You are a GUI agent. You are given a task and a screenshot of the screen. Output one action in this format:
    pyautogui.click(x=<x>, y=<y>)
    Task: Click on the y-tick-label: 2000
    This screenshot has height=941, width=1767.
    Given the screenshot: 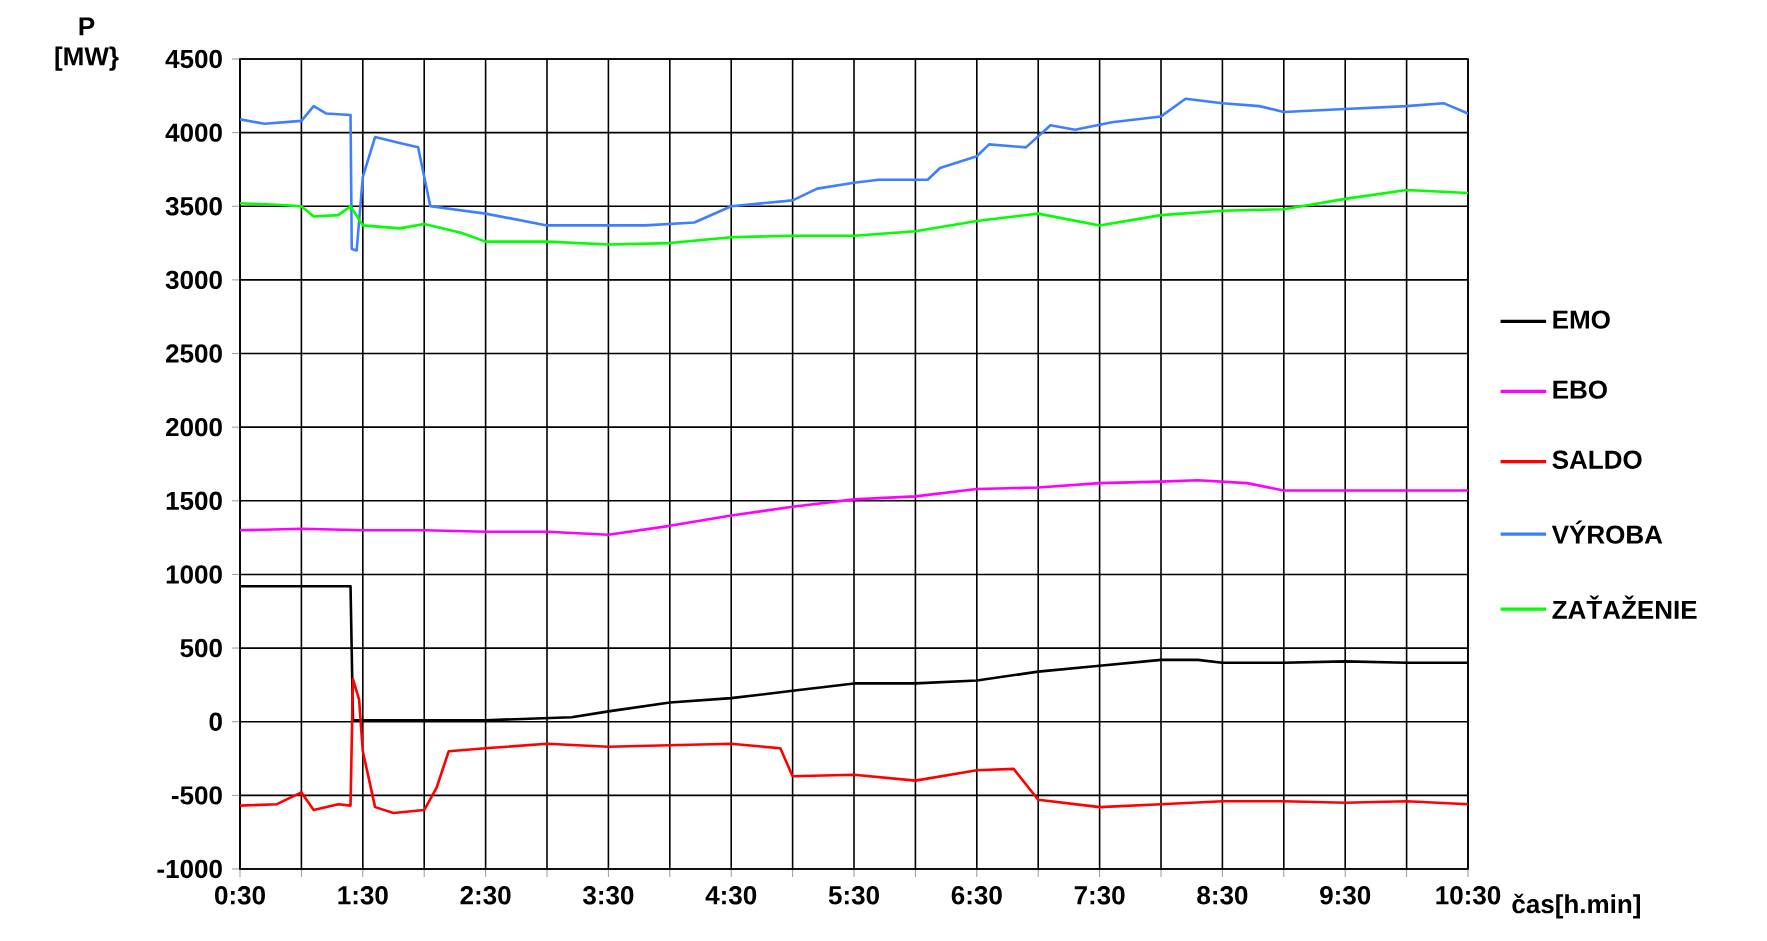 What is the action you would take?
    pyautogui.click(x=194, y=427)
    